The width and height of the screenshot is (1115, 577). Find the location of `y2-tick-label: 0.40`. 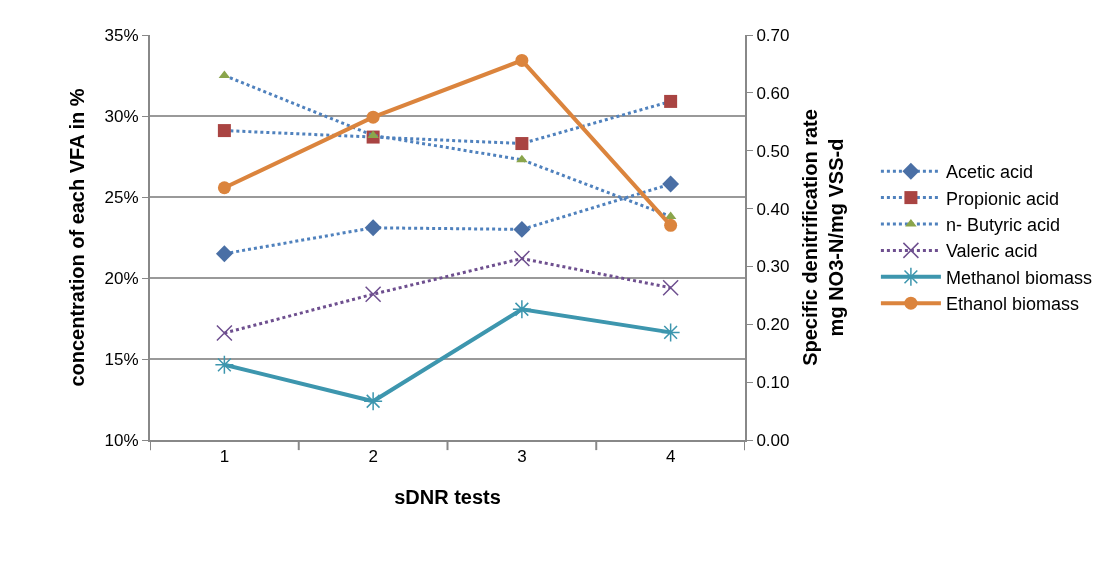

y2-tick-label: 0.40 is located at coordinates (773, 209).